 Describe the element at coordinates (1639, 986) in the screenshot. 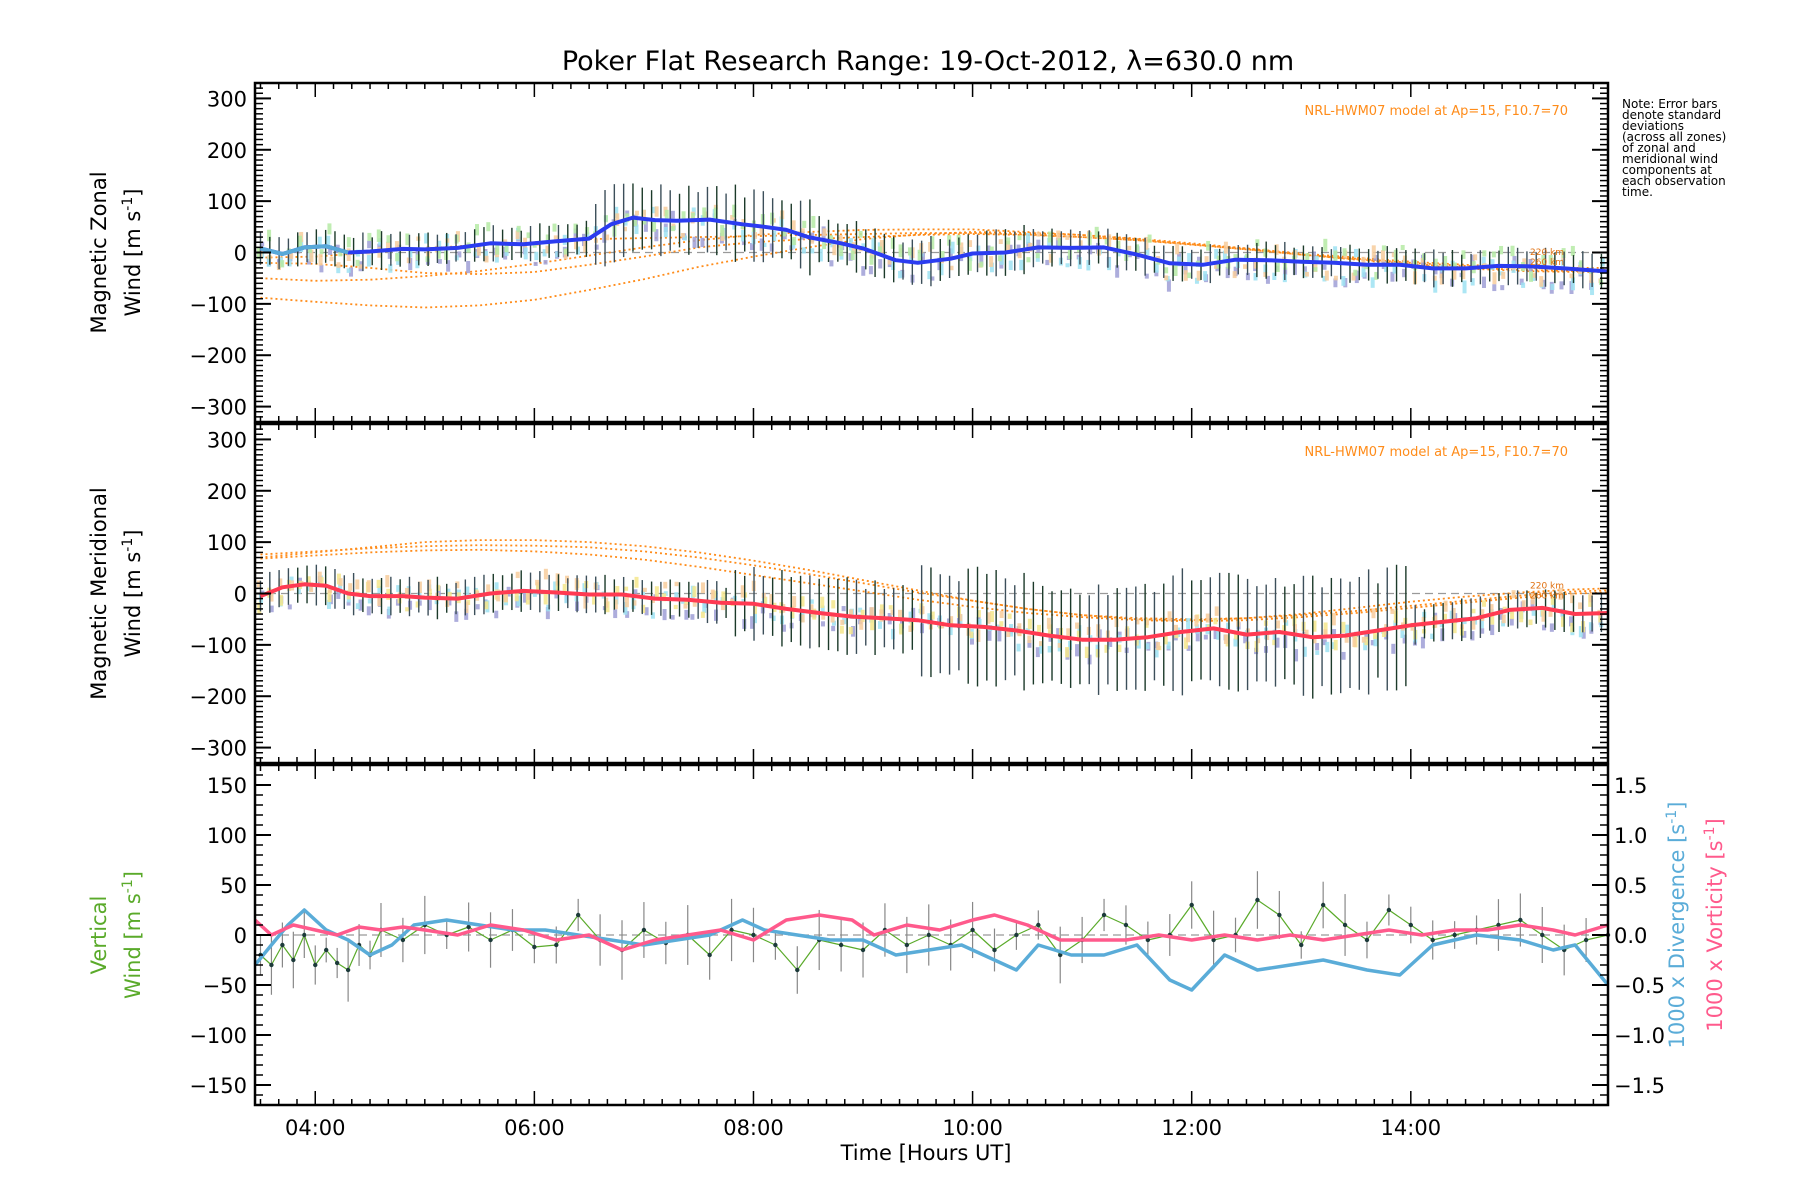

I see `y-right-tick-label: −0.5` at that location.